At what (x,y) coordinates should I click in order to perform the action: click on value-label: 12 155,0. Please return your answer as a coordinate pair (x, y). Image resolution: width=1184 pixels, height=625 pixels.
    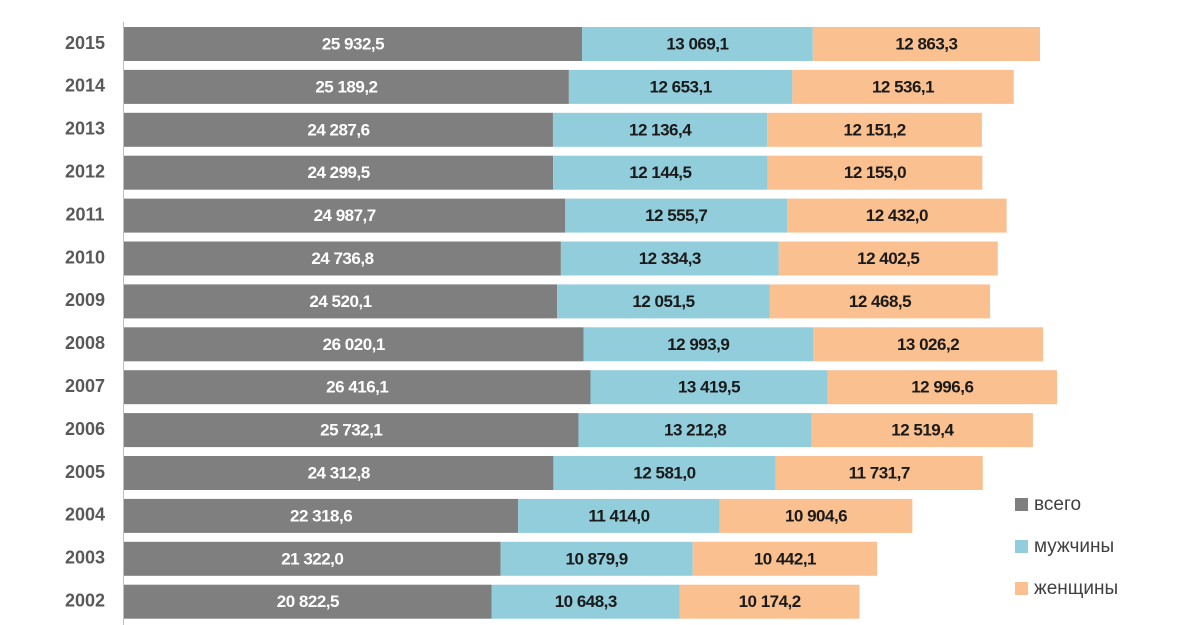
    Looking at the image, I should click on (875, 172).